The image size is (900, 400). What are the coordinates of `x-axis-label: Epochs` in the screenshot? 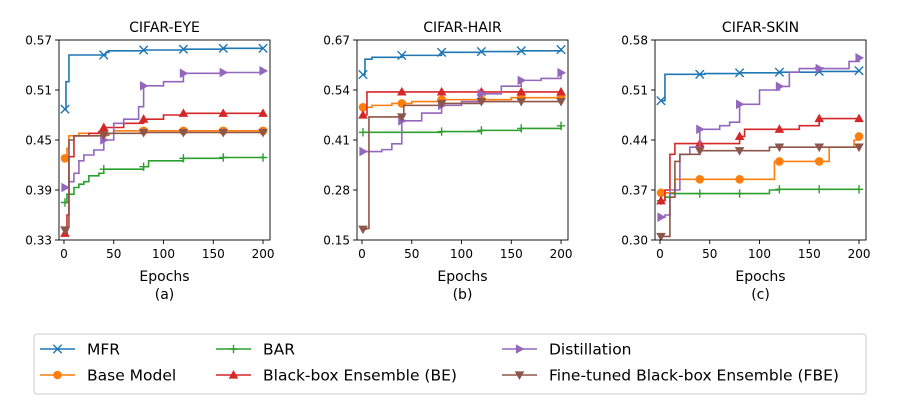 It's located at (164, 277).